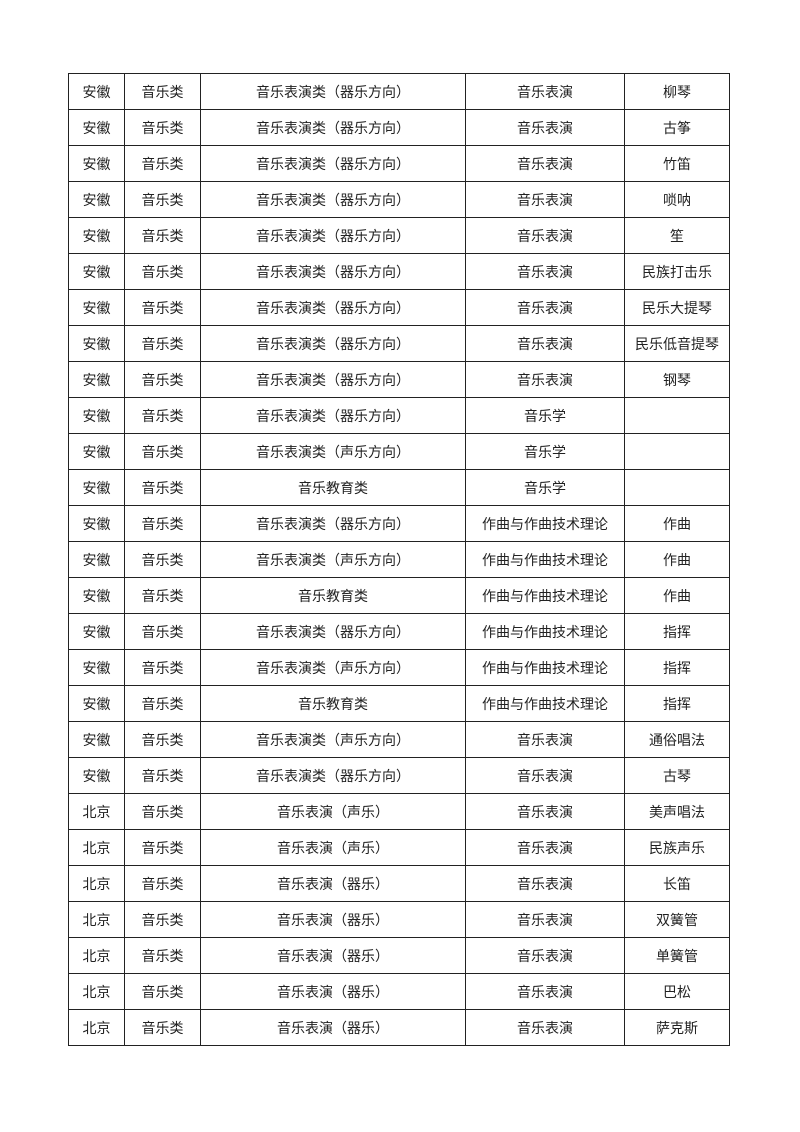 Image resolution: width=800 pixels, height=1132 pixels. What do you see at coordinates (399, 847) in the screenshot?
I see `table-row: 北京 音乐类 音乐表演（声乐） 音乐表演 民族声乐` at bounding box center [399, 847].